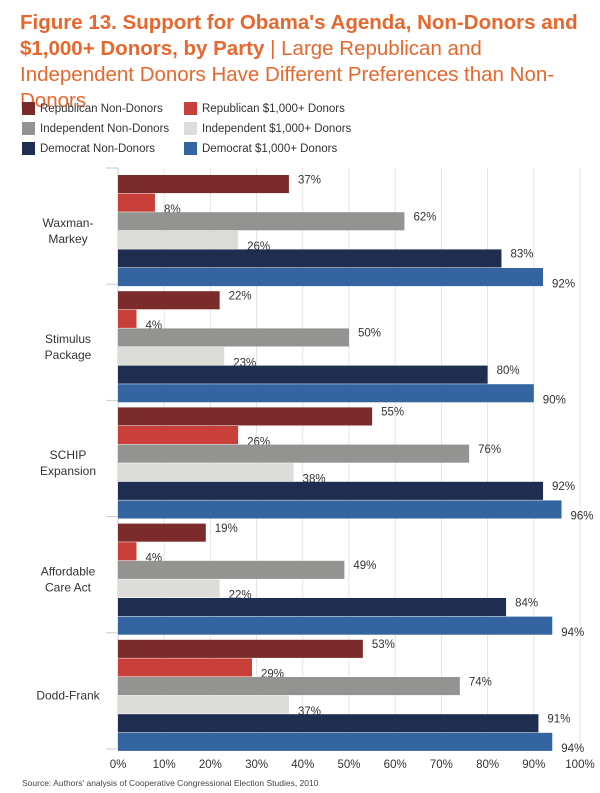  I want to click on legend-label: Democrat $1,000+ Donors, so click(270, 148).